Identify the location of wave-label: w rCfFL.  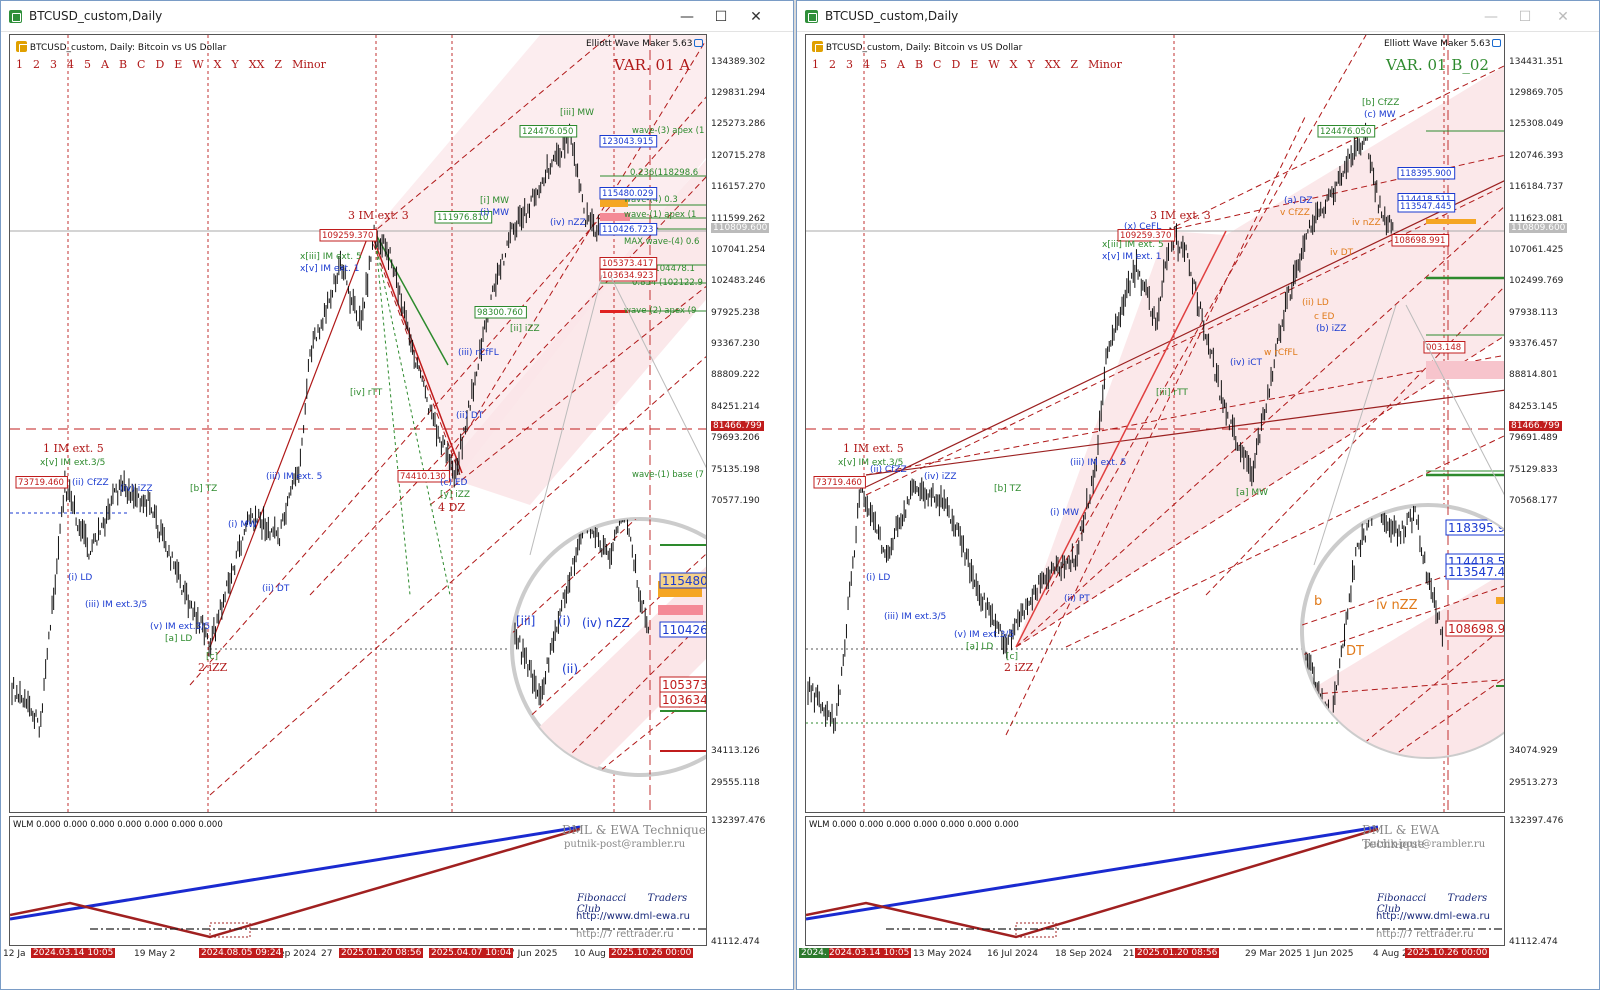
(1281, 353).